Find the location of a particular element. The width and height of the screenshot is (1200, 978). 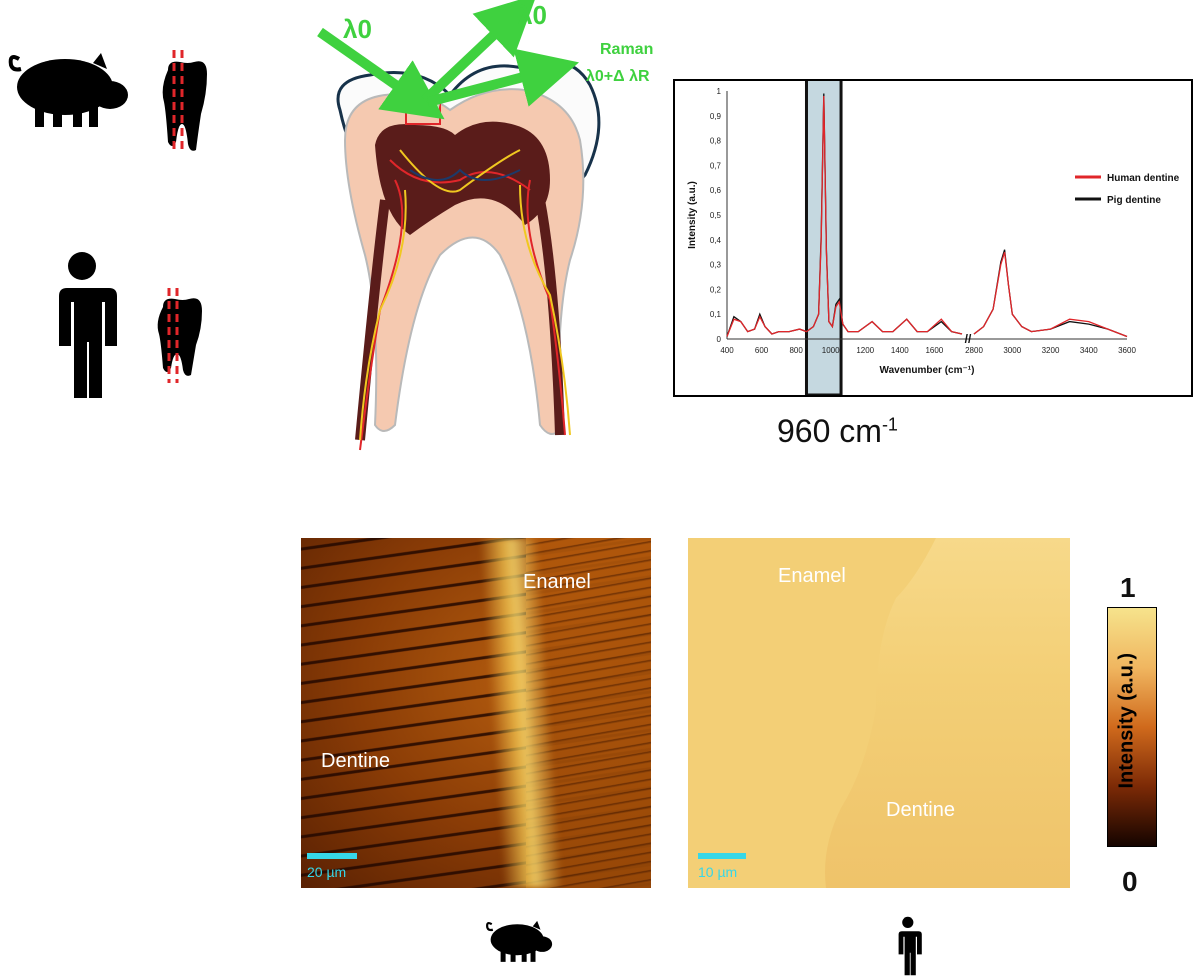

pig-scale-label: 20 µm is located at coordinates (327, 872).